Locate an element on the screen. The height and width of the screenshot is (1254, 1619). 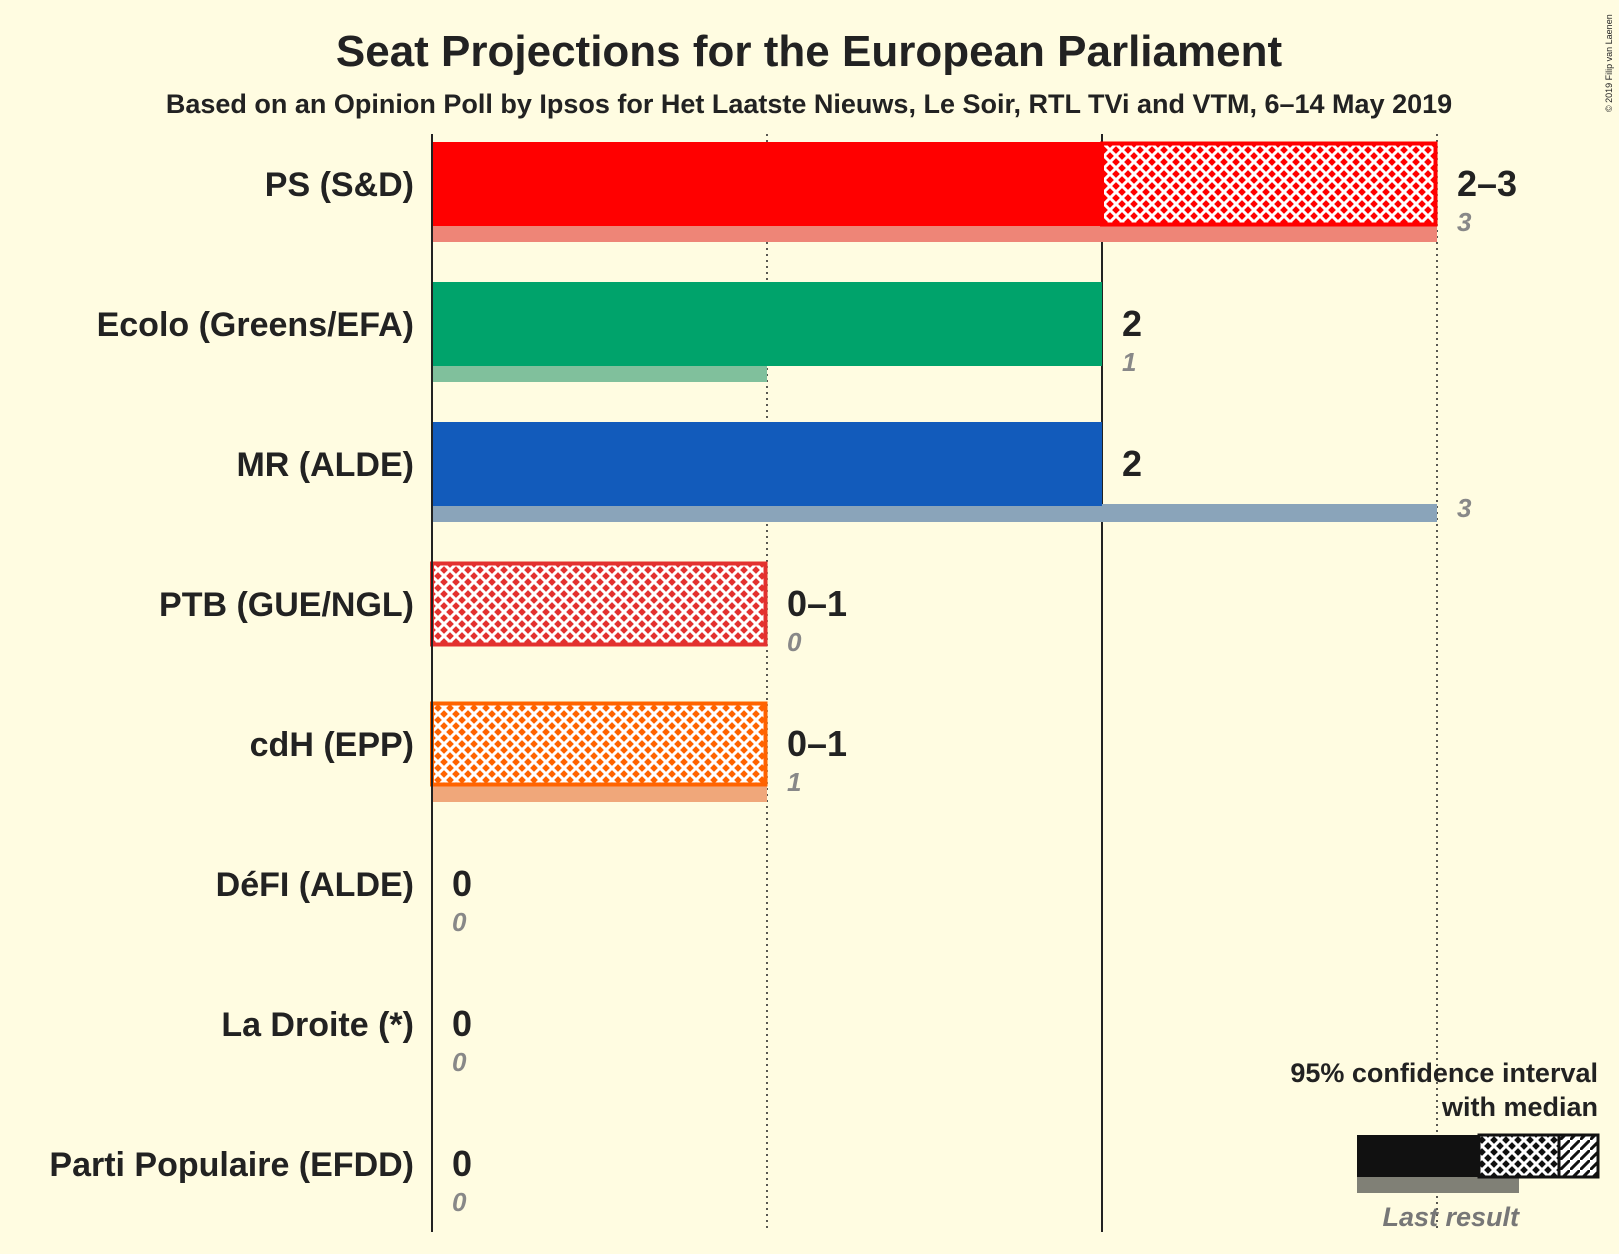
seat-range-label: 2–3 is located at coordinates (1487, 183).